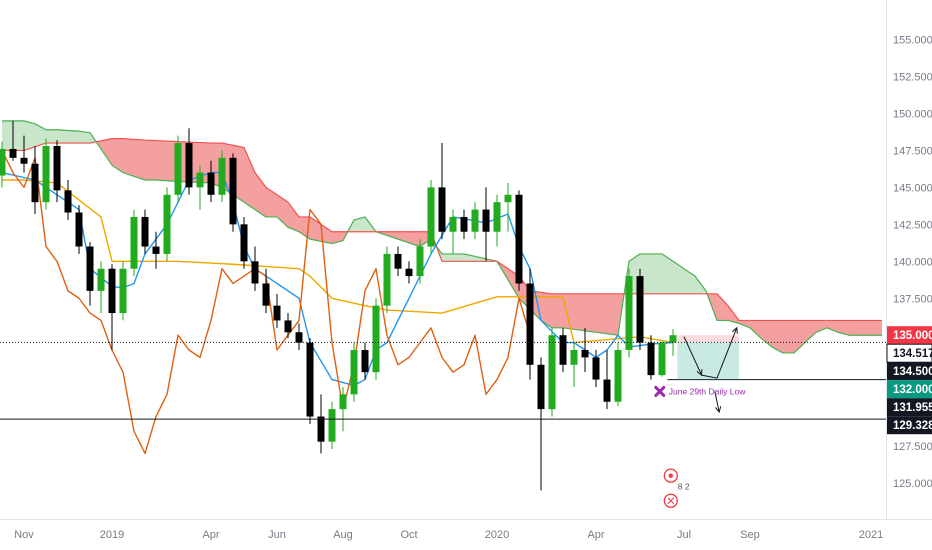  Describe the element at coordinates (912, 151) in the screenshot. I see `price-tick-label: 147.500` at that location.